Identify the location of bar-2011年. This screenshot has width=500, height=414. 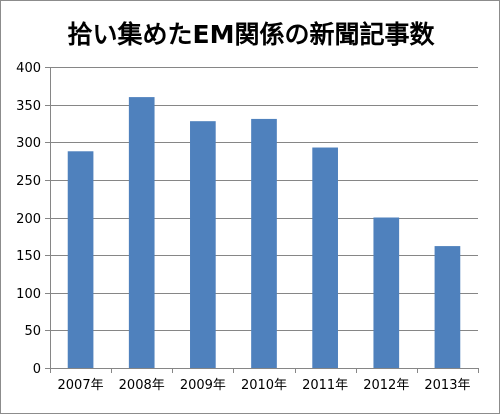
(325, 257).